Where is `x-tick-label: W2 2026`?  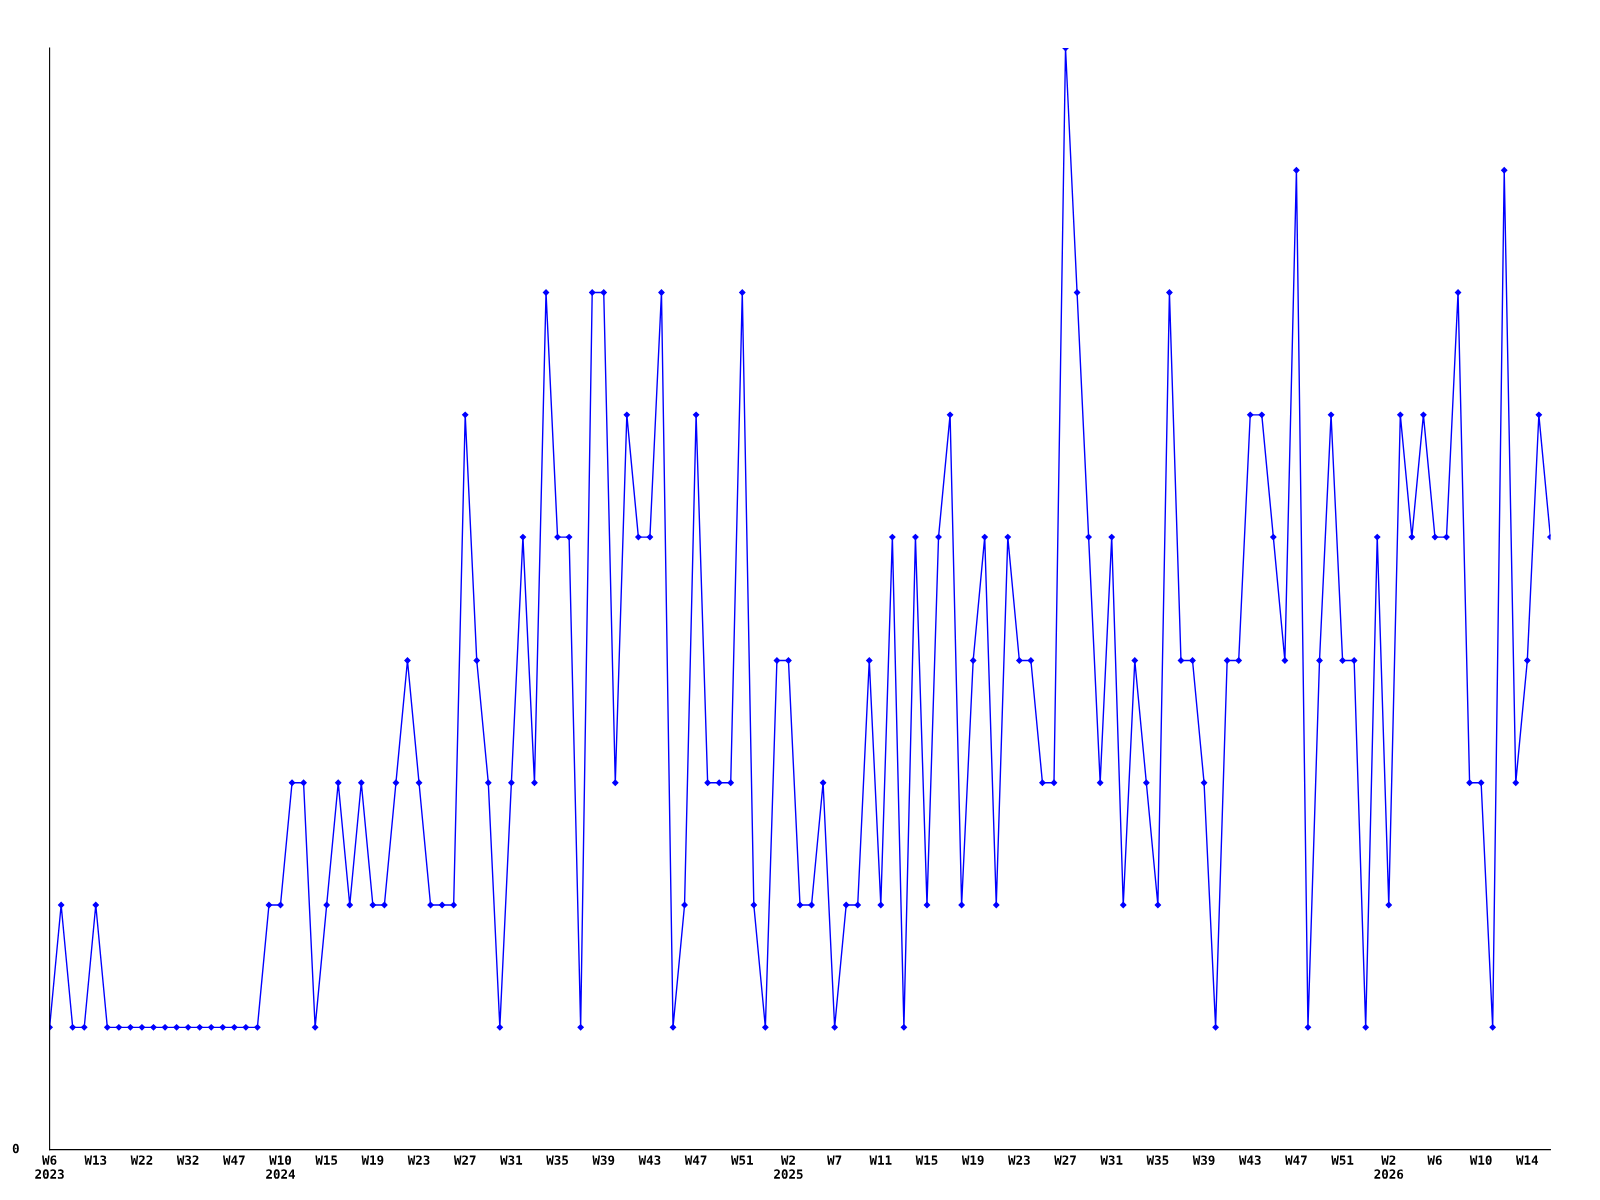 x-tick-label: W2 2026 is located at coordinates (1389, 1167).